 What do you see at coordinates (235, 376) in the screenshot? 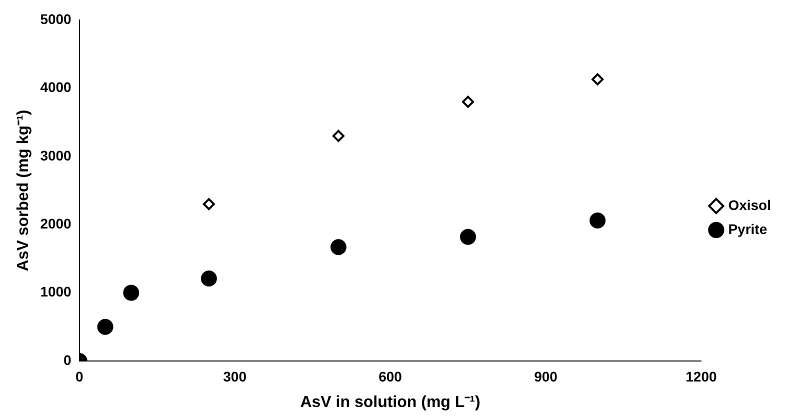
I see `x-tick-label: 300` at bounding box center [235, 376].